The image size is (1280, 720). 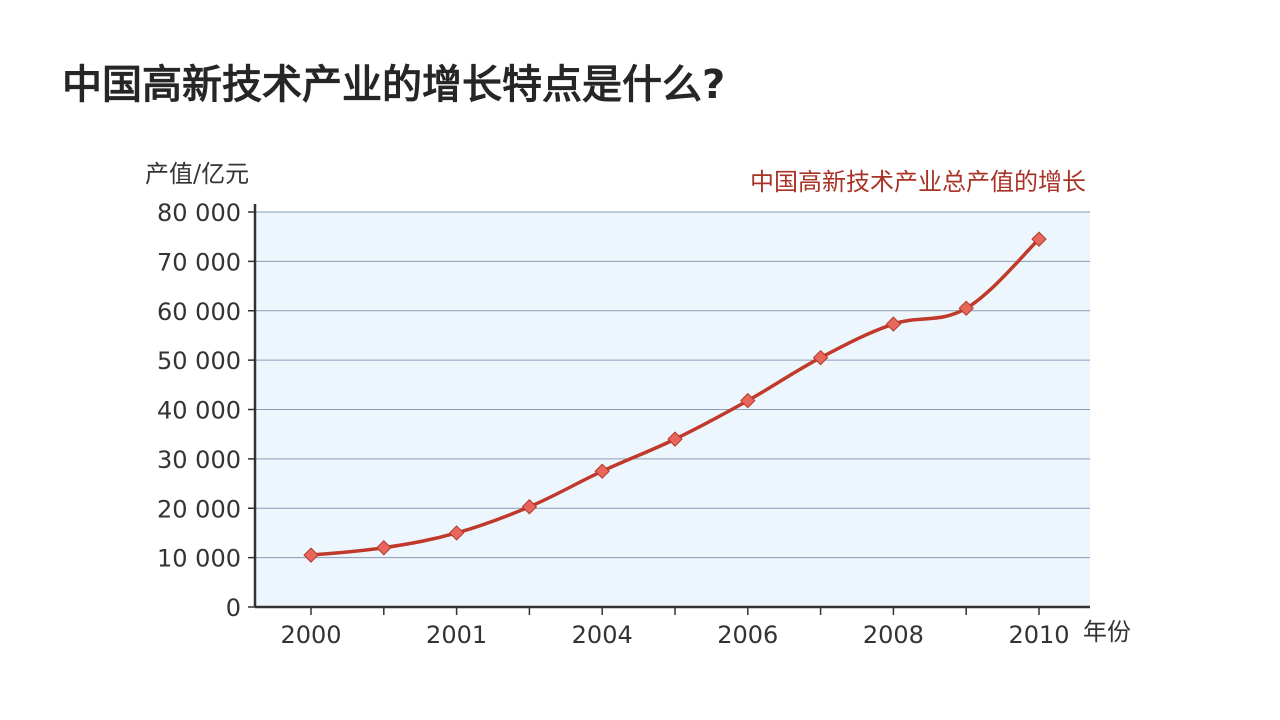 What do you see at coordinates (918, 182) in the screenshot?
I see `chart-title: 中国高新技术产业总产值的增长` at bounding box center [918, 182].